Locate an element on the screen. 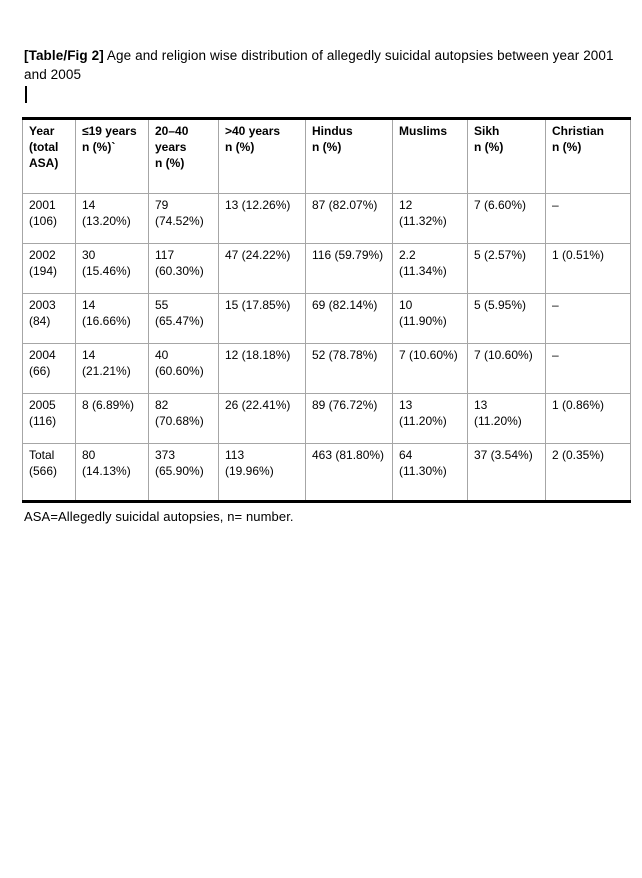 This screenshot has width=642, height=878. text-cursor is located at coordinates (26, 94).